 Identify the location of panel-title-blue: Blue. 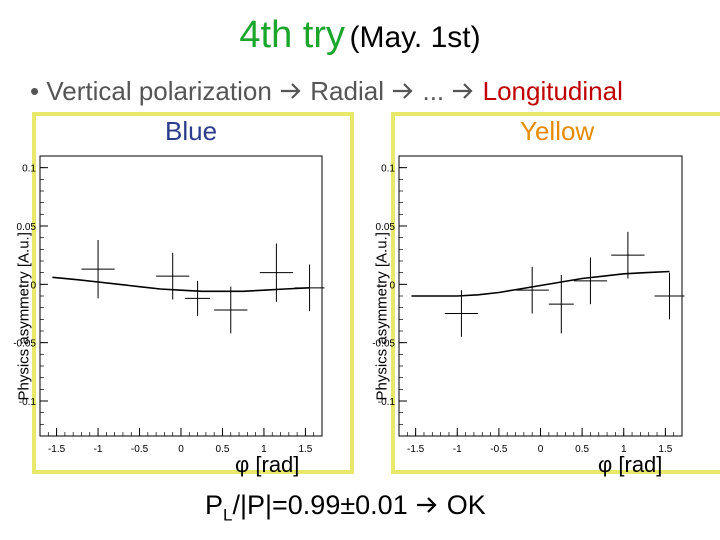
(191, 131).